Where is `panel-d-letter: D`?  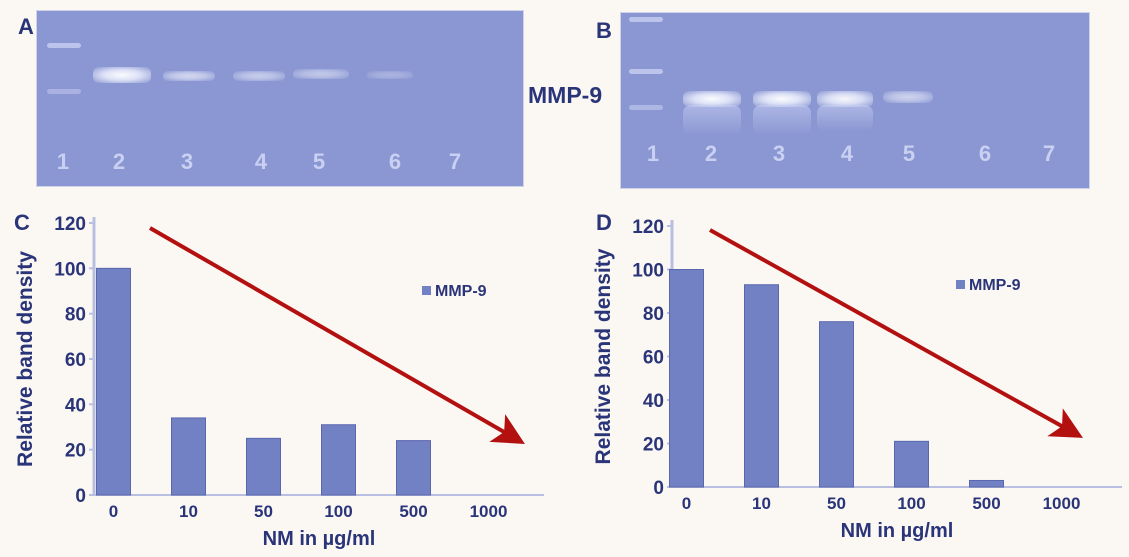 panel-d-letter: D is located at coordinates (604, 222).